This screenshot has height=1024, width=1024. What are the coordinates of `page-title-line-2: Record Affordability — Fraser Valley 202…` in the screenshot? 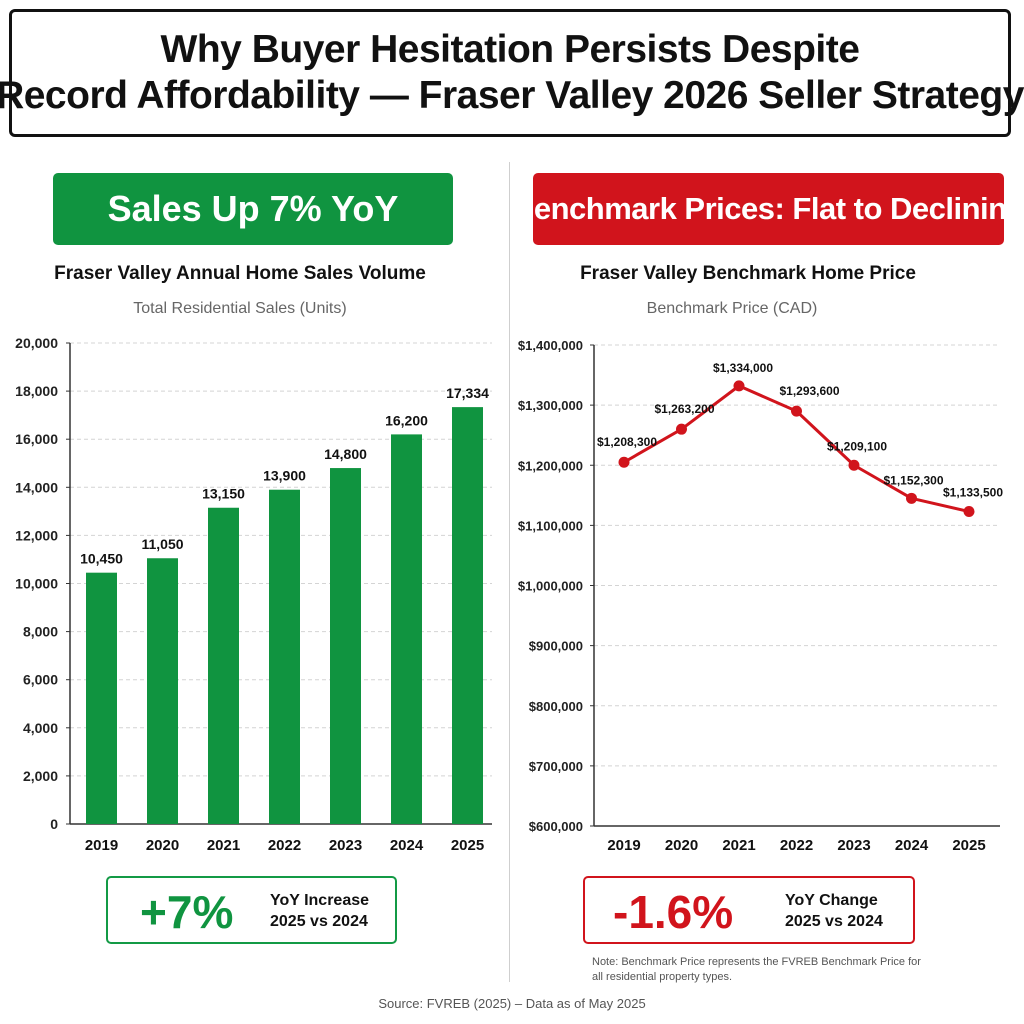 It's located at (512, 95).